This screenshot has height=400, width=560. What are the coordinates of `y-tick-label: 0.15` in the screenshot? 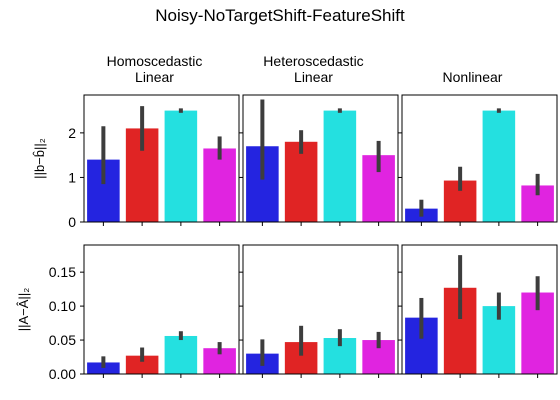 It's located at (62, 272).